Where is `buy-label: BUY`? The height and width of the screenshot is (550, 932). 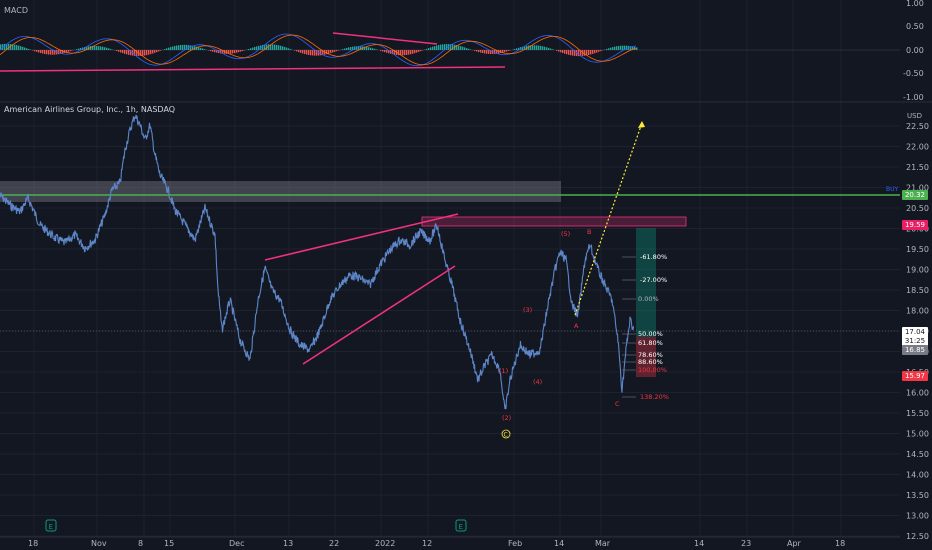 buy-label: BUY is located at coordinates (892, 189).